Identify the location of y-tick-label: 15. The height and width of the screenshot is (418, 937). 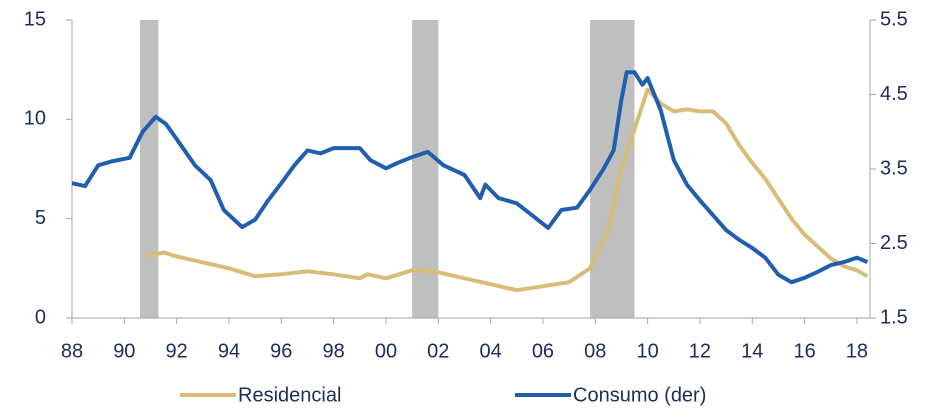
(35, 19).